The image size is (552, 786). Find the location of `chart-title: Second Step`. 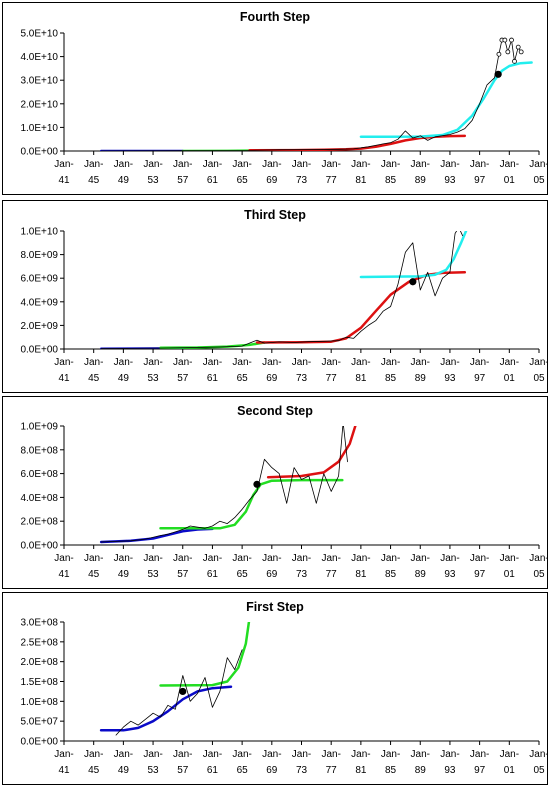

chart-title: Second Step is located at coordinates (275, 411).